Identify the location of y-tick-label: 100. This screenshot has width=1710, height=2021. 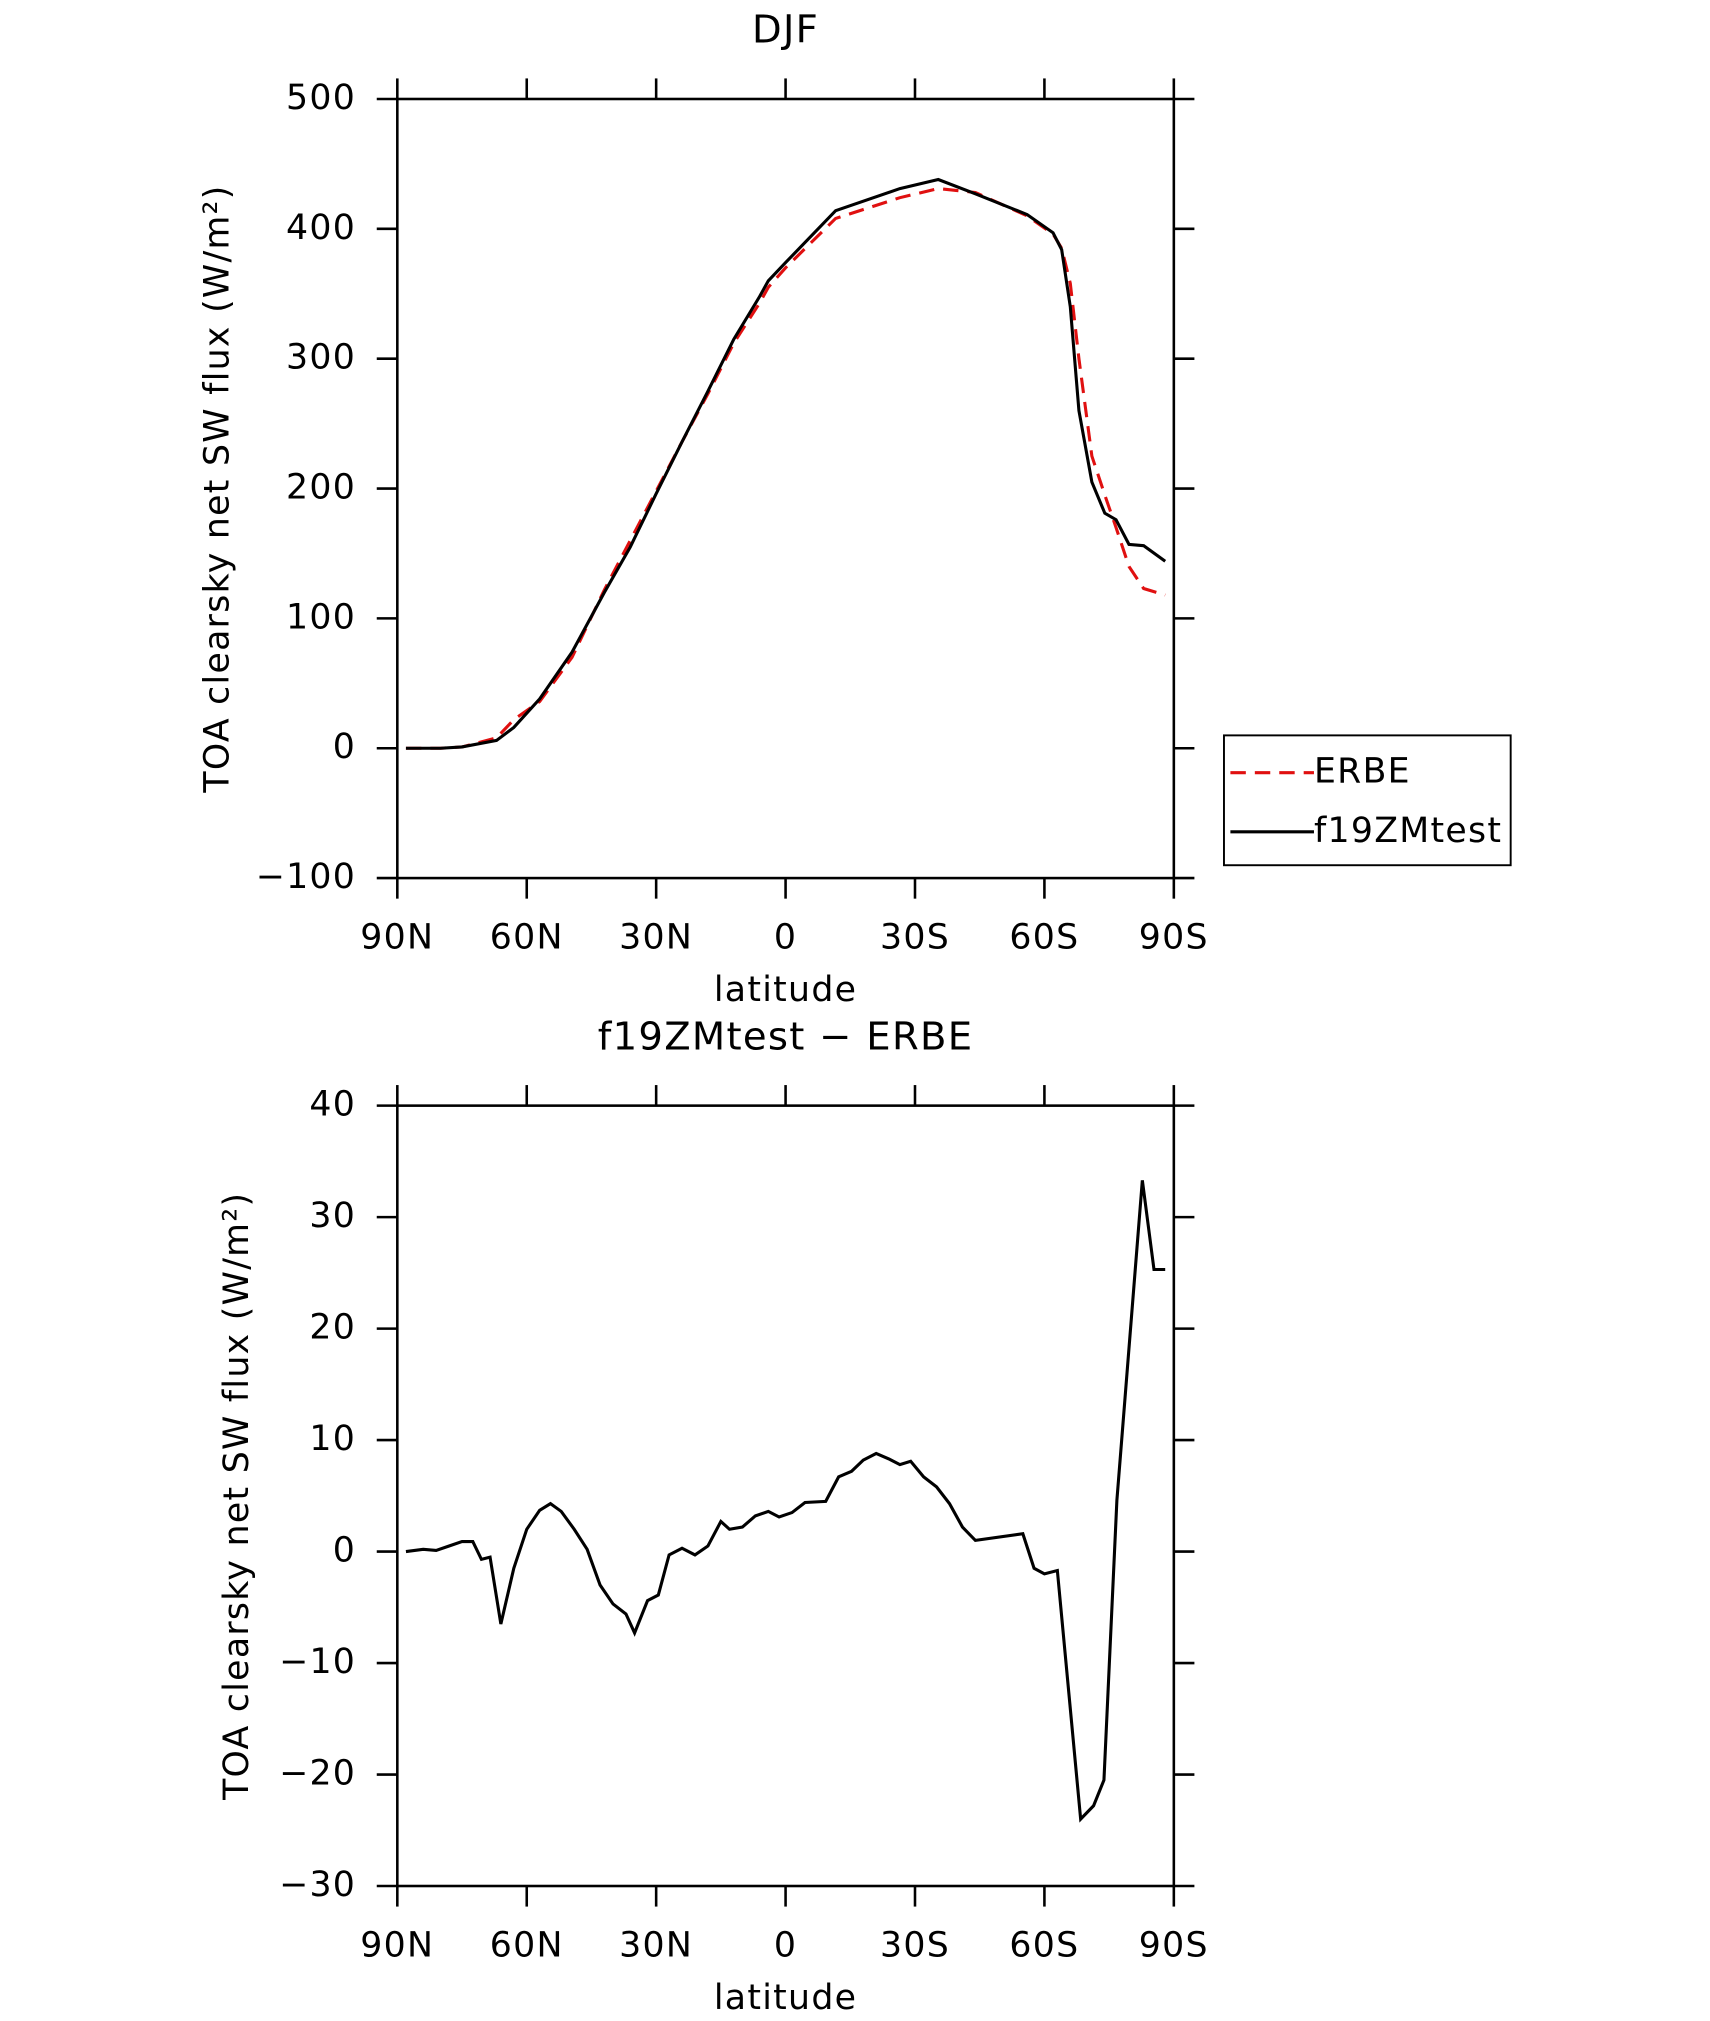
(321, 617).